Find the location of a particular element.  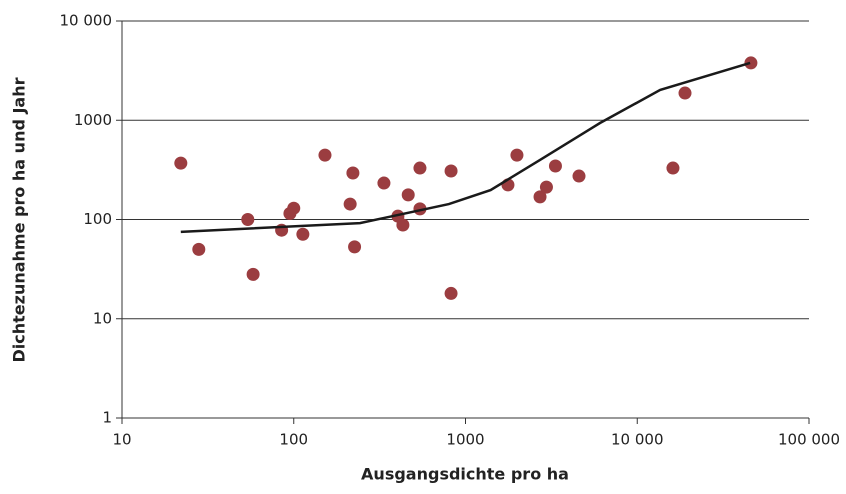

y-axis-title: Dichtezunahme pro ha und Jahr is located at coordinates (19, 219).